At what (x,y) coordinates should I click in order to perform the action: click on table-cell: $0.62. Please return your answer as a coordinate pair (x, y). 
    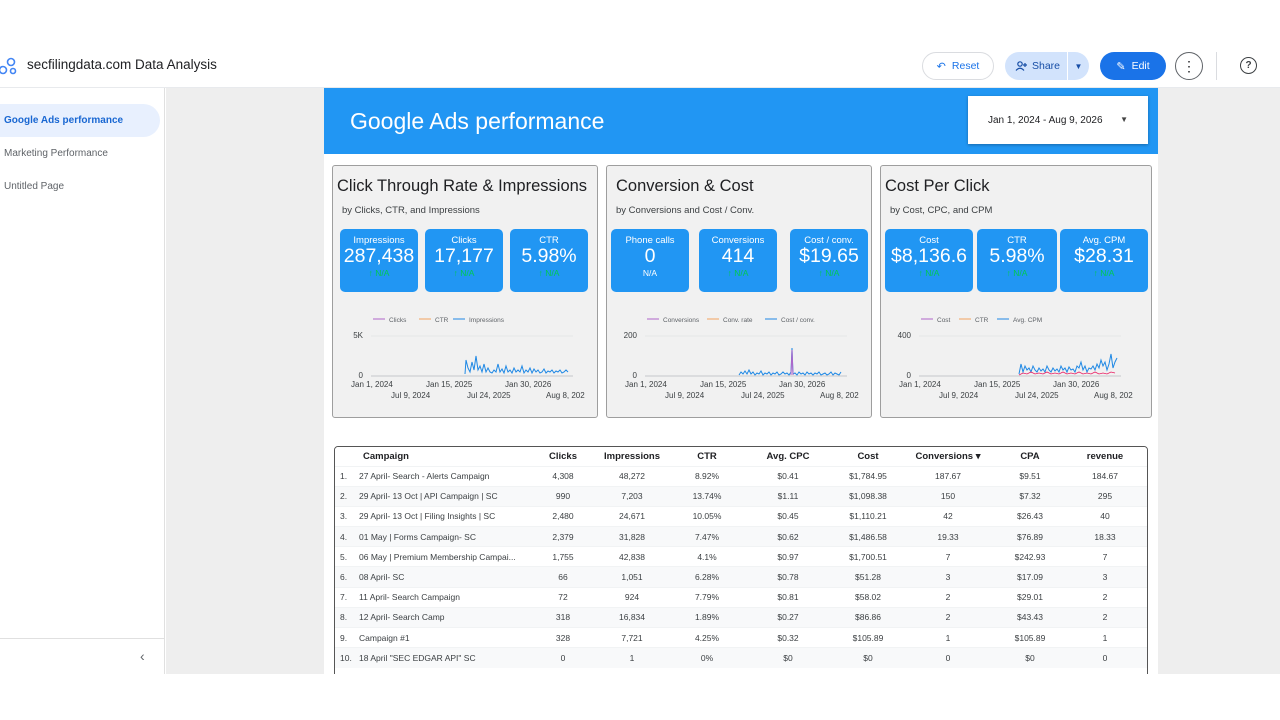
    Looking at the image, I should click on (788, 536).